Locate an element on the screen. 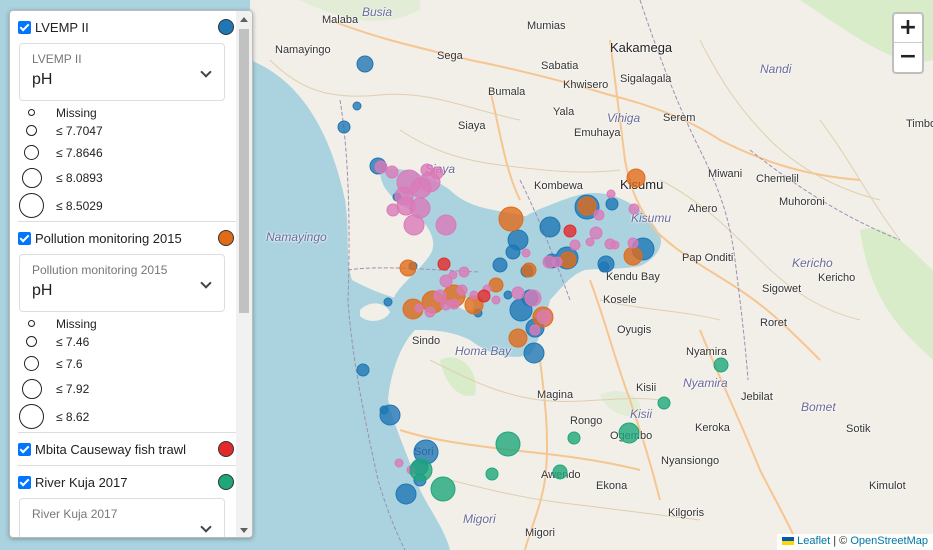  zoom-control: + − is located at coordinates (908, 43).